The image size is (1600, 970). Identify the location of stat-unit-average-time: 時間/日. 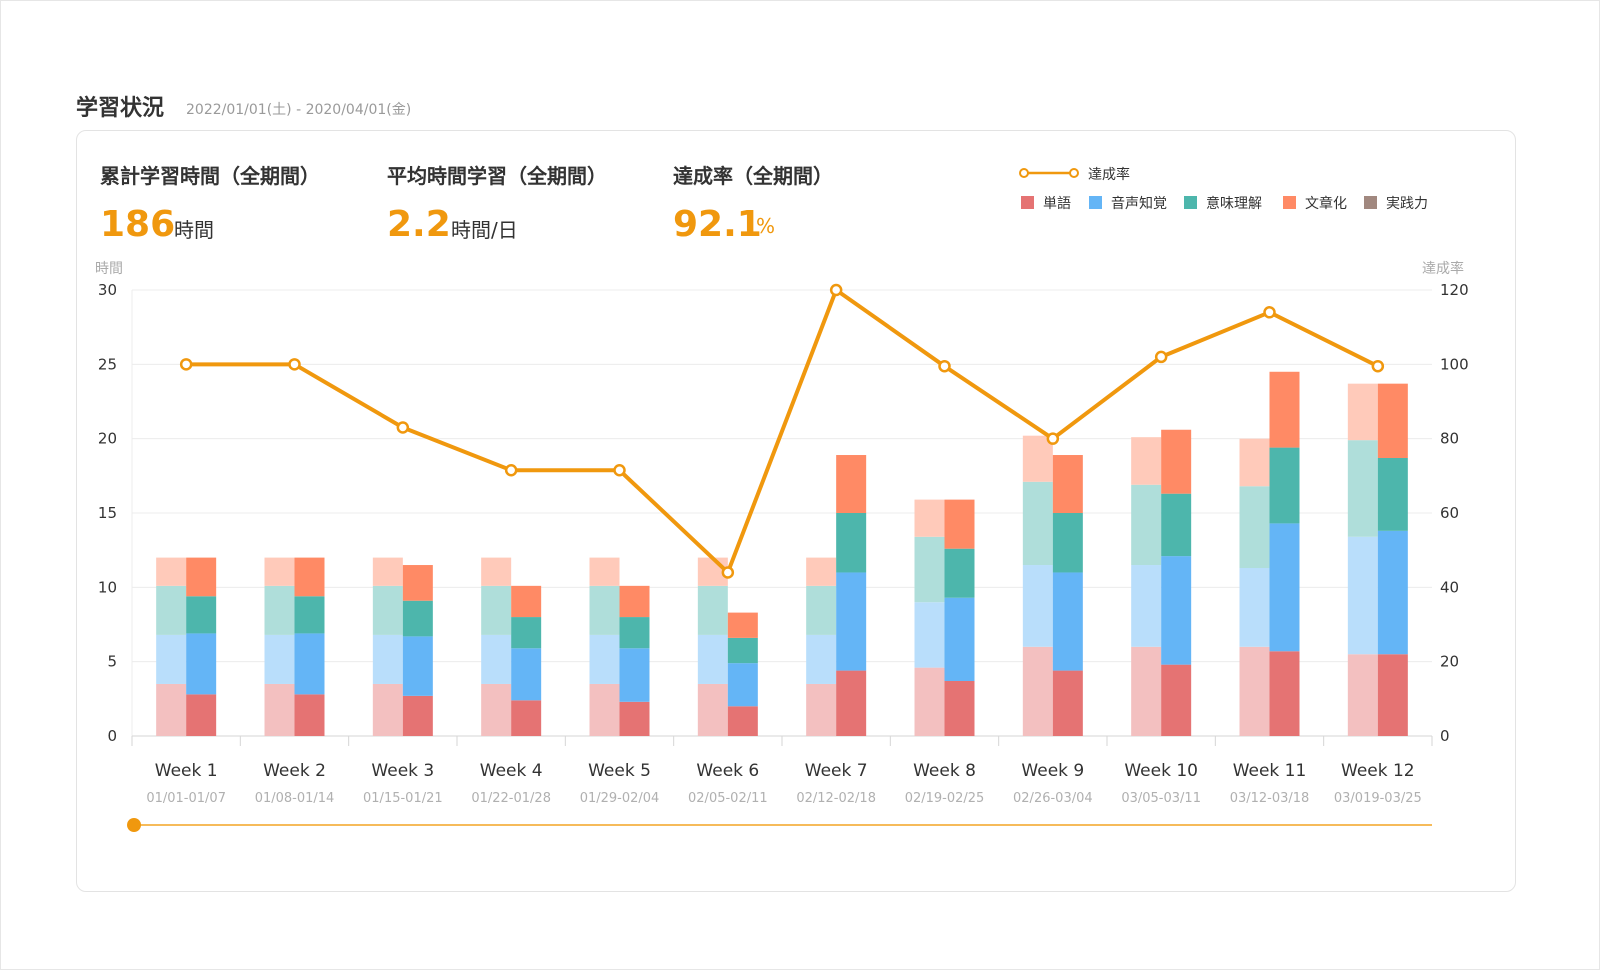
(484, 230).